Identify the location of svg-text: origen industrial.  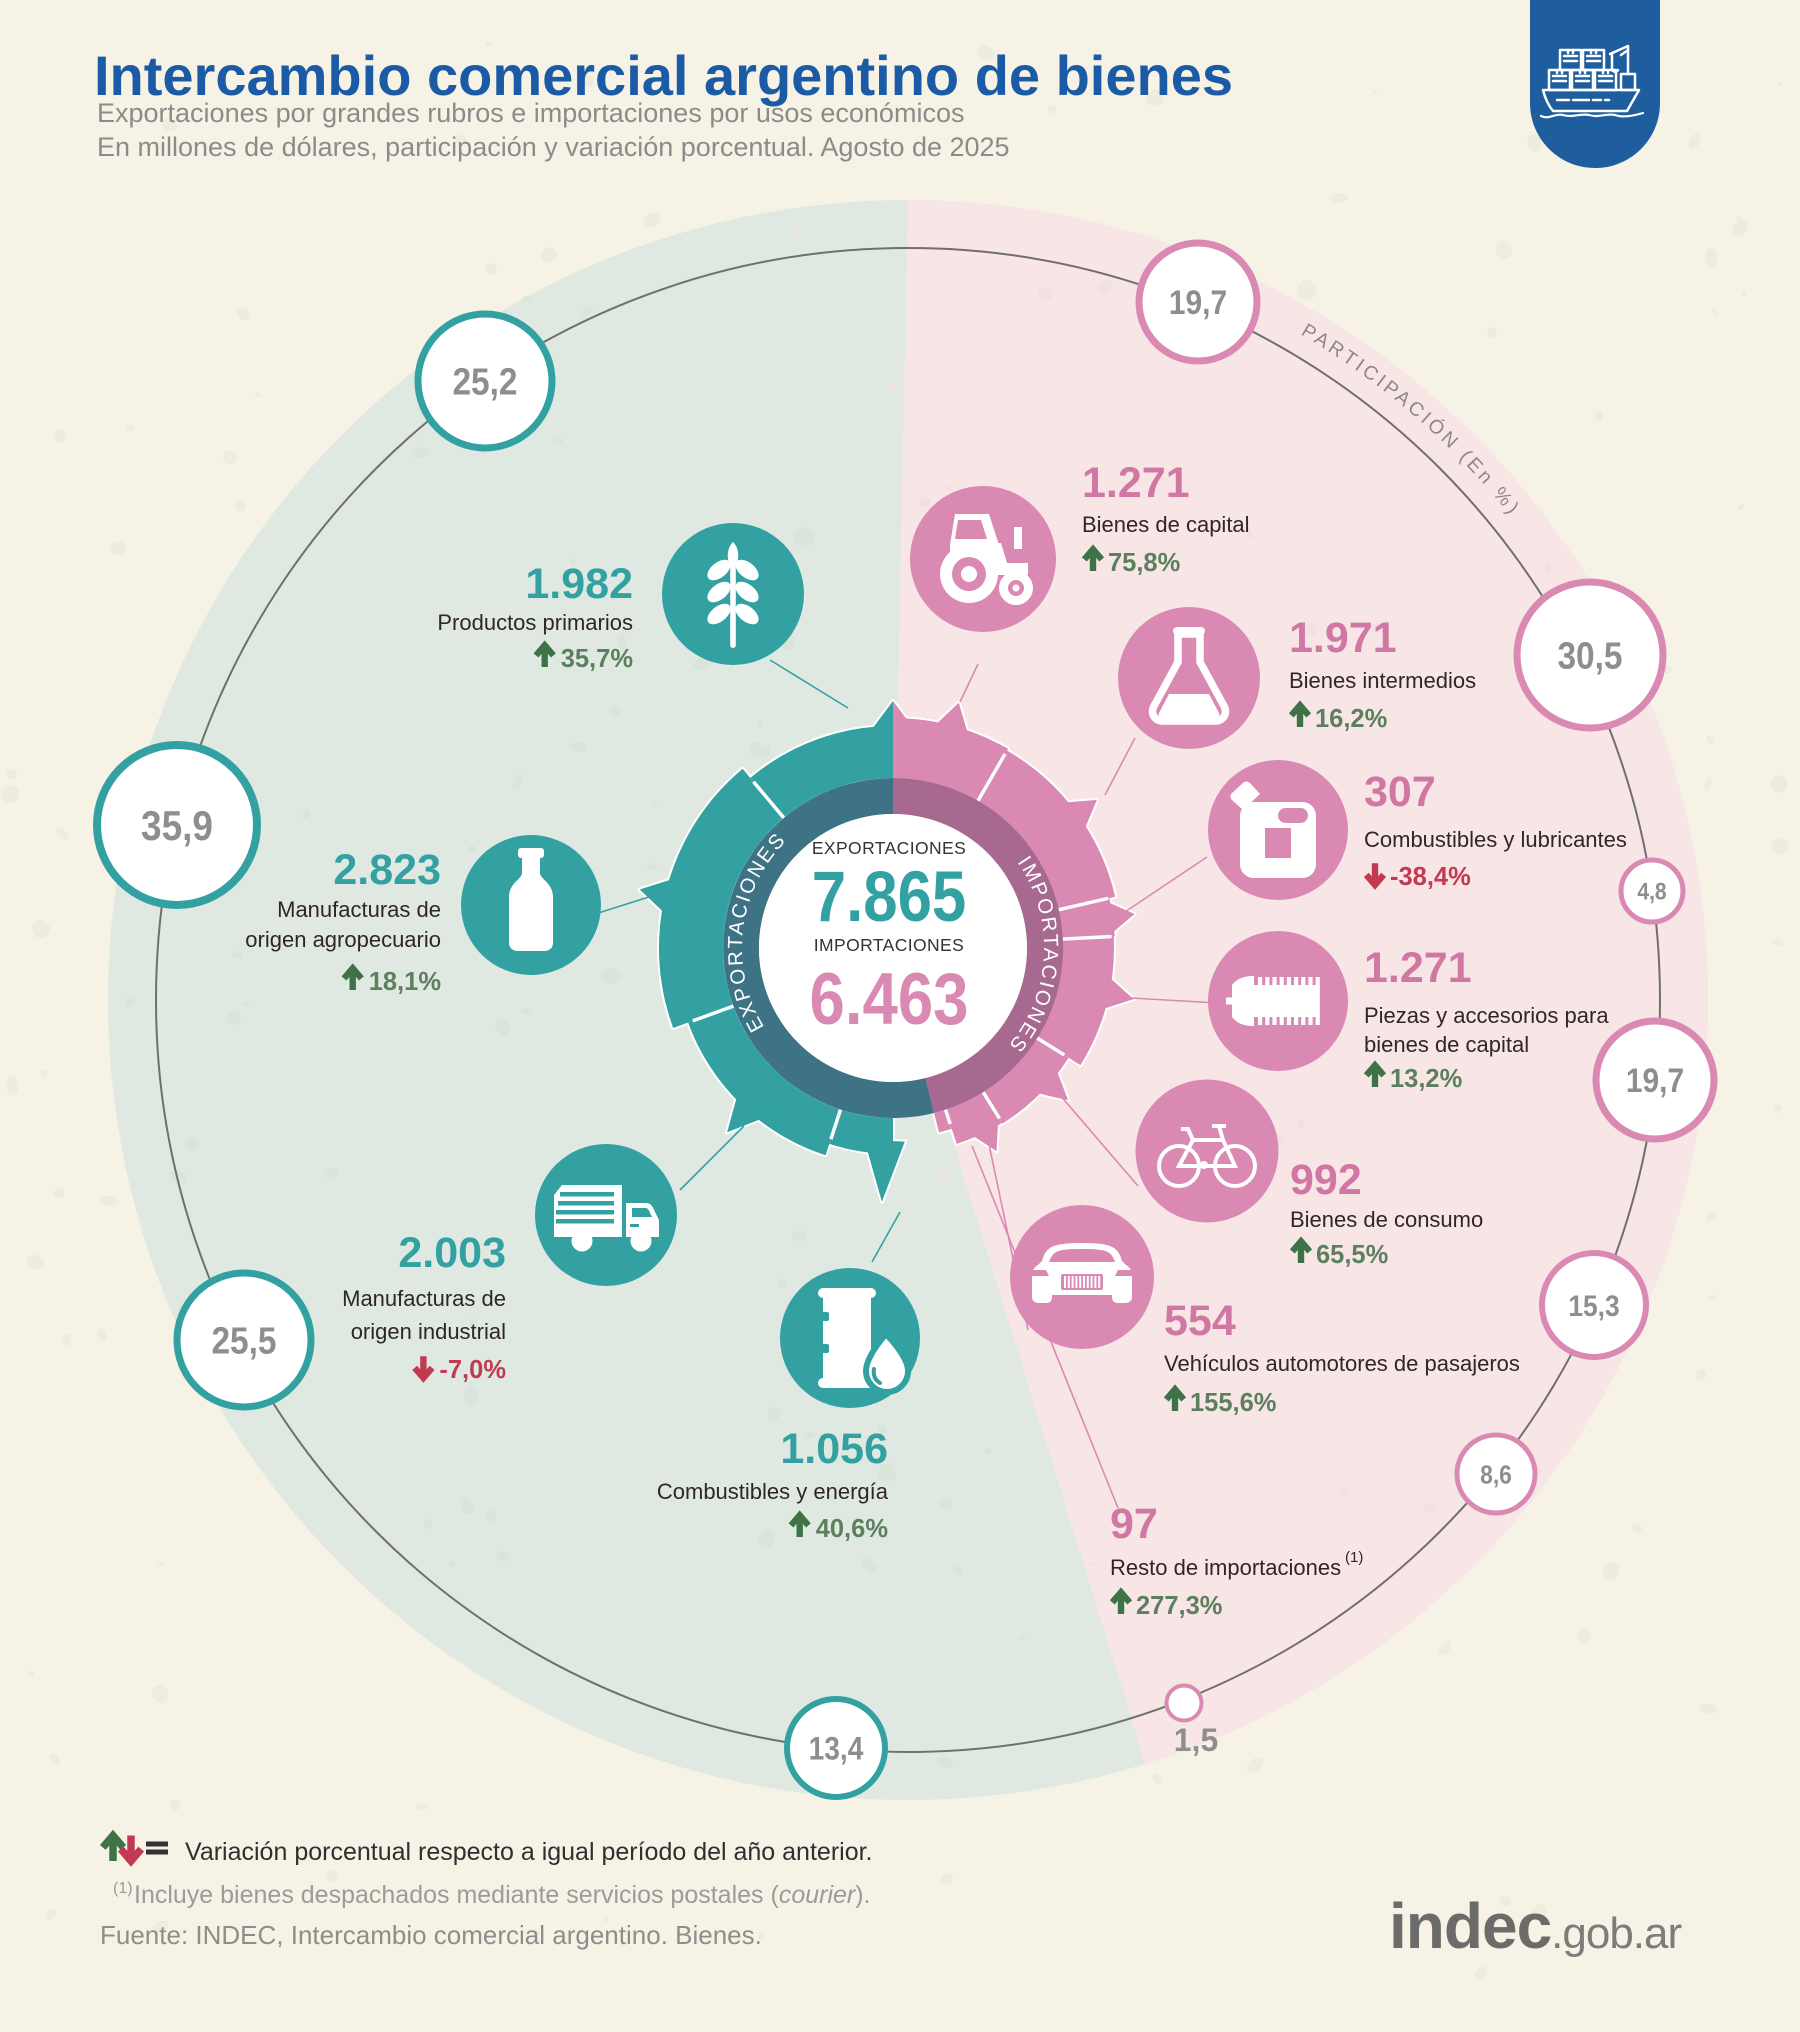
(428, 1331).